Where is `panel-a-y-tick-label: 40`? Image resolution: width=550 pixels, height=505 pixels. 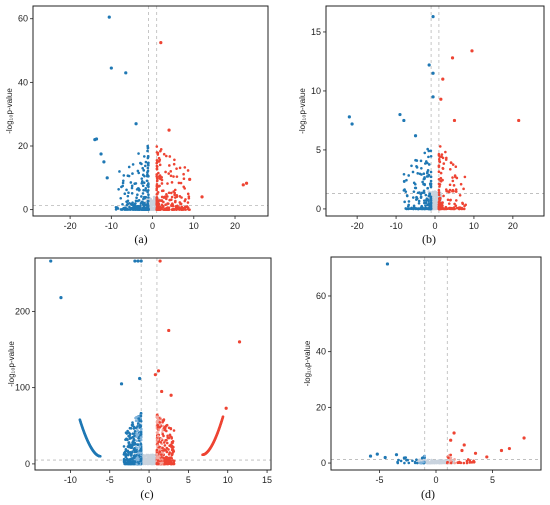
panel-a-y-tick-label: 40 is located at coordinates (23, 82).